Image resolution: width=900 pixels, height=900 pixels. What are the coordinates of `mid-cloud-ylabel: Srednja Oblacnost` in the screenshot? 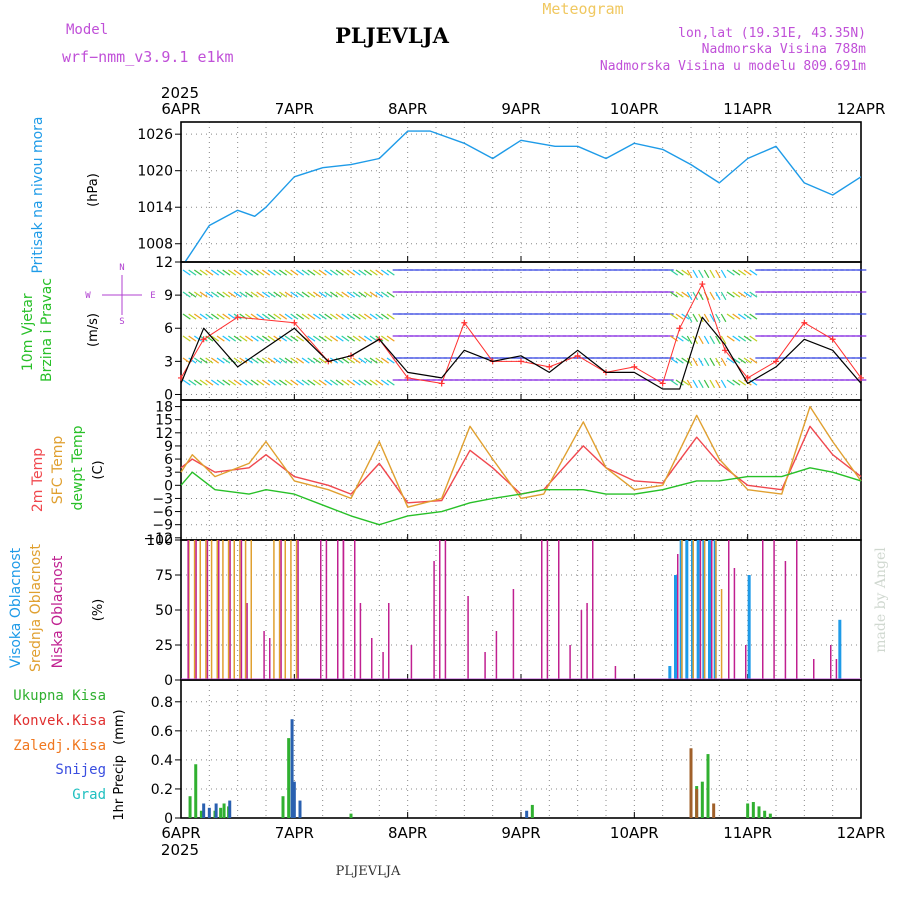 It's located at (36, 608).